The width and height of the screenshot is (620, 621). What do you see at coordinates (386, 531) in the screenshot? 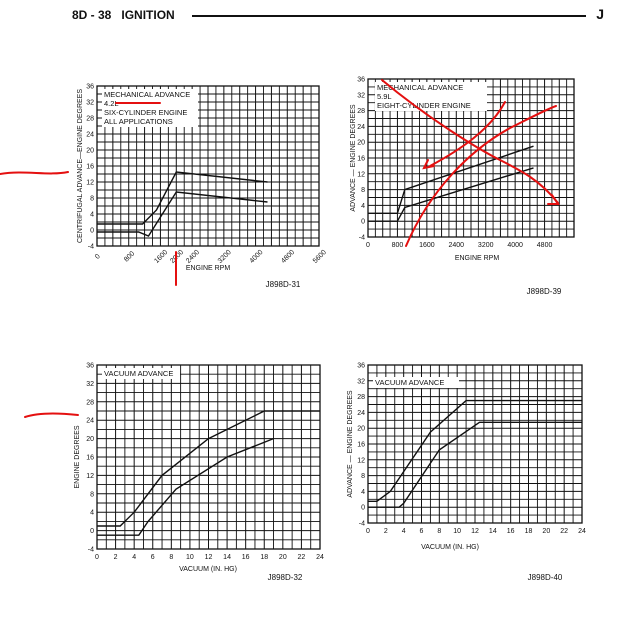
I see `x-tick-label: 2` at bounding box center [386, 531].